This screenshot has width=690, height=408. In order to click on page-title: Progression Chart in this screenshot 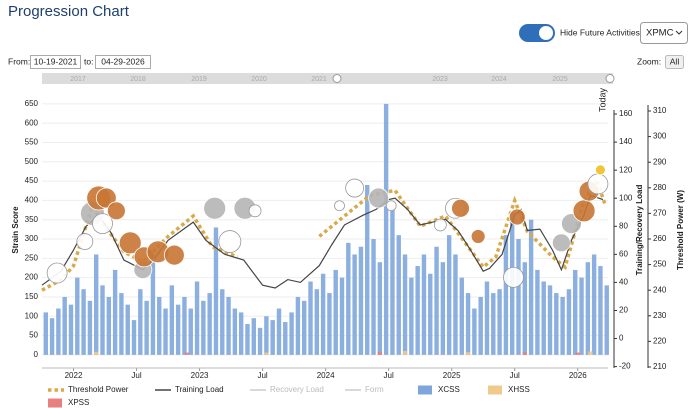, I will do `click(69, 11)`.